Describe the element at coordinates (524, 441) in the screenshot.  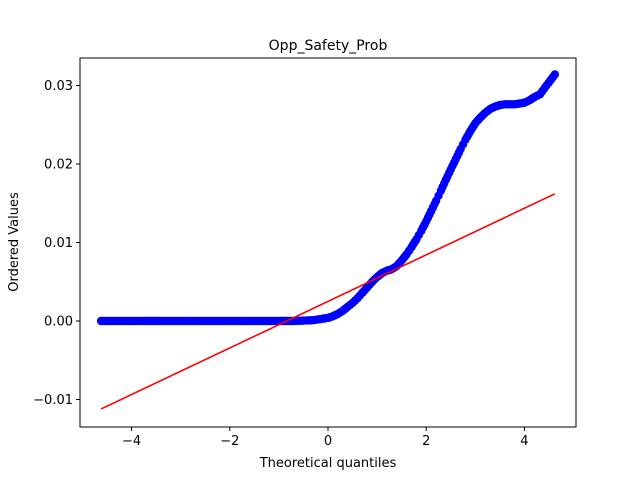
I see `x-tick-label: 4` at that location.